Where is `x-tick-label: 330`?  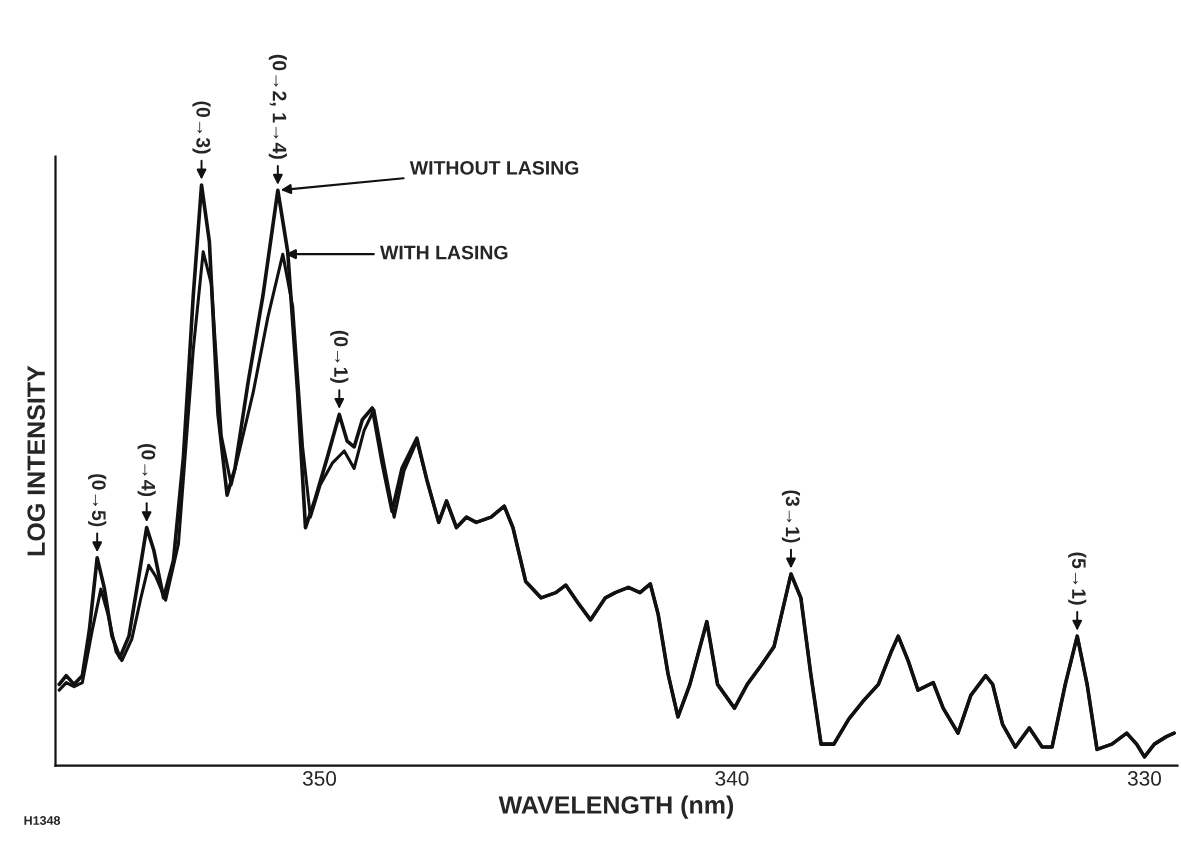
x-tick-label: 330 is located at coordinates (1144, 778).